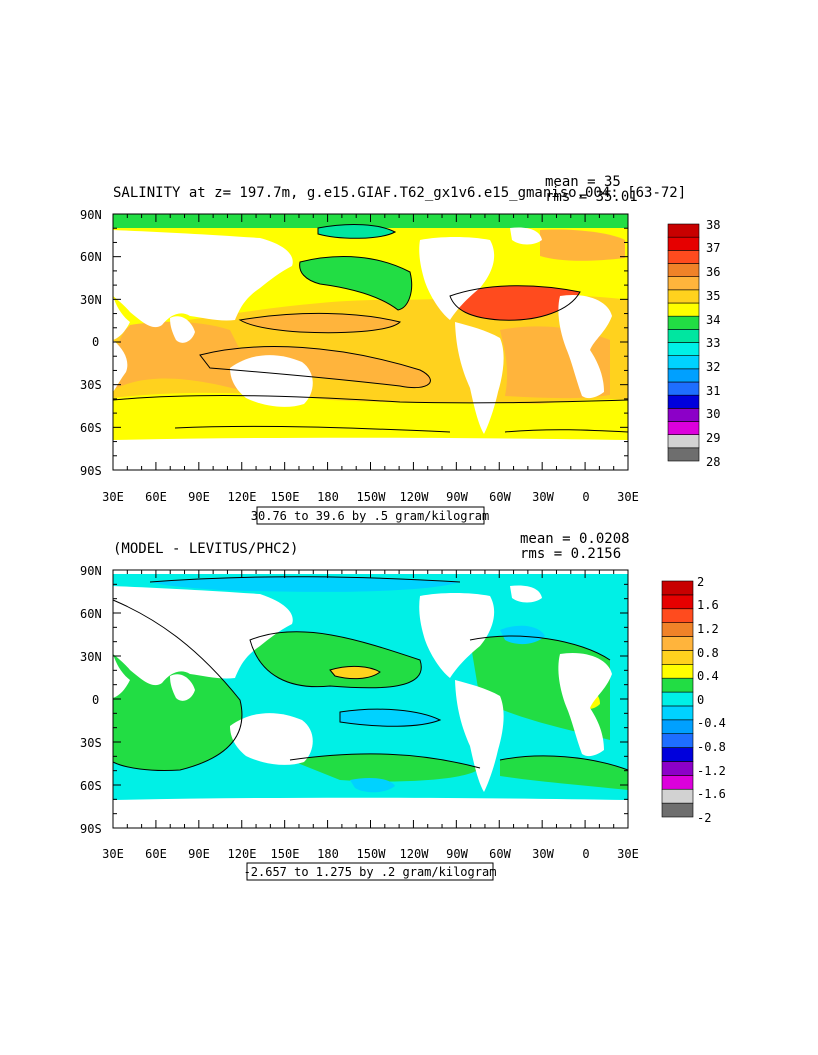  I want to click on legend-label: -0.8, so click(711, 747).